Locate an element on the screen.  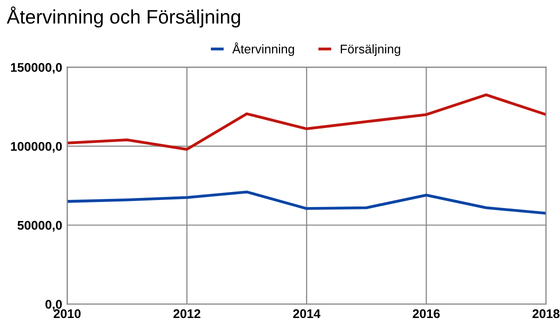
x-tick-label: 2016 is located at coordinates (426, 313).